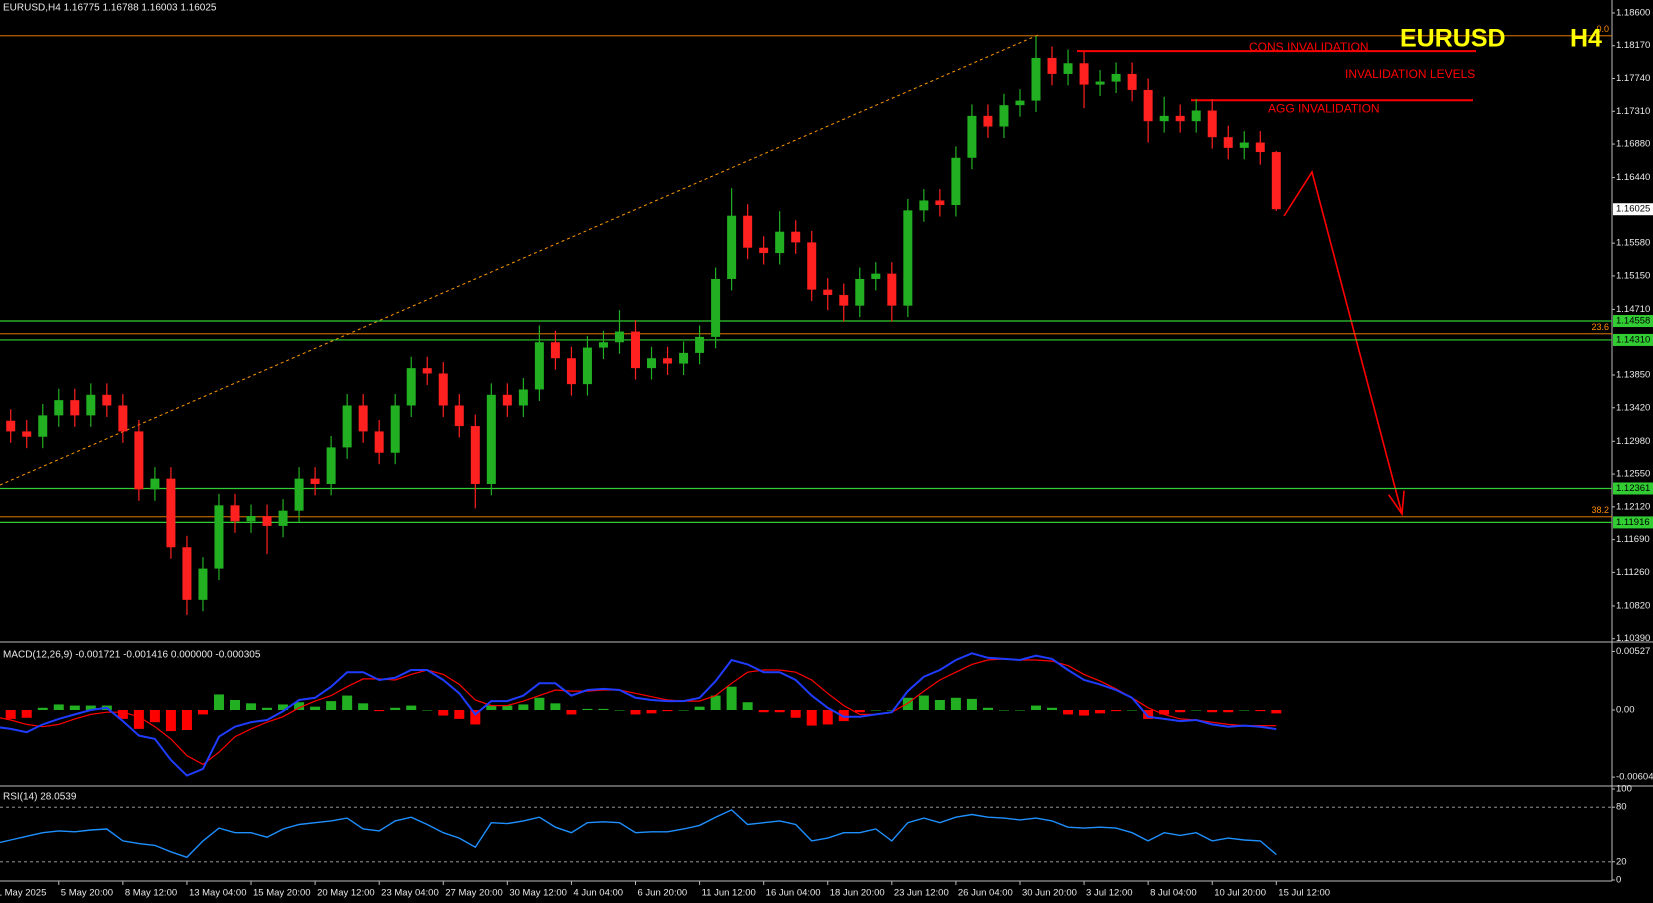  I want to click on x-tick-label: 6 Jun 20:00, so click(663, 893).